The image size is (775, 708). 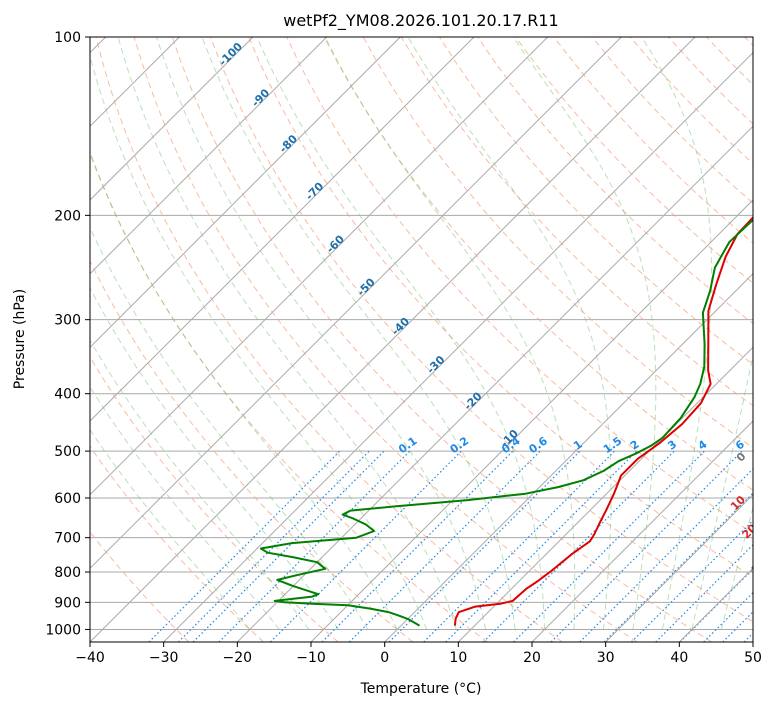 I want to click on isotherm-label: -60, so click(x=335, y=243).